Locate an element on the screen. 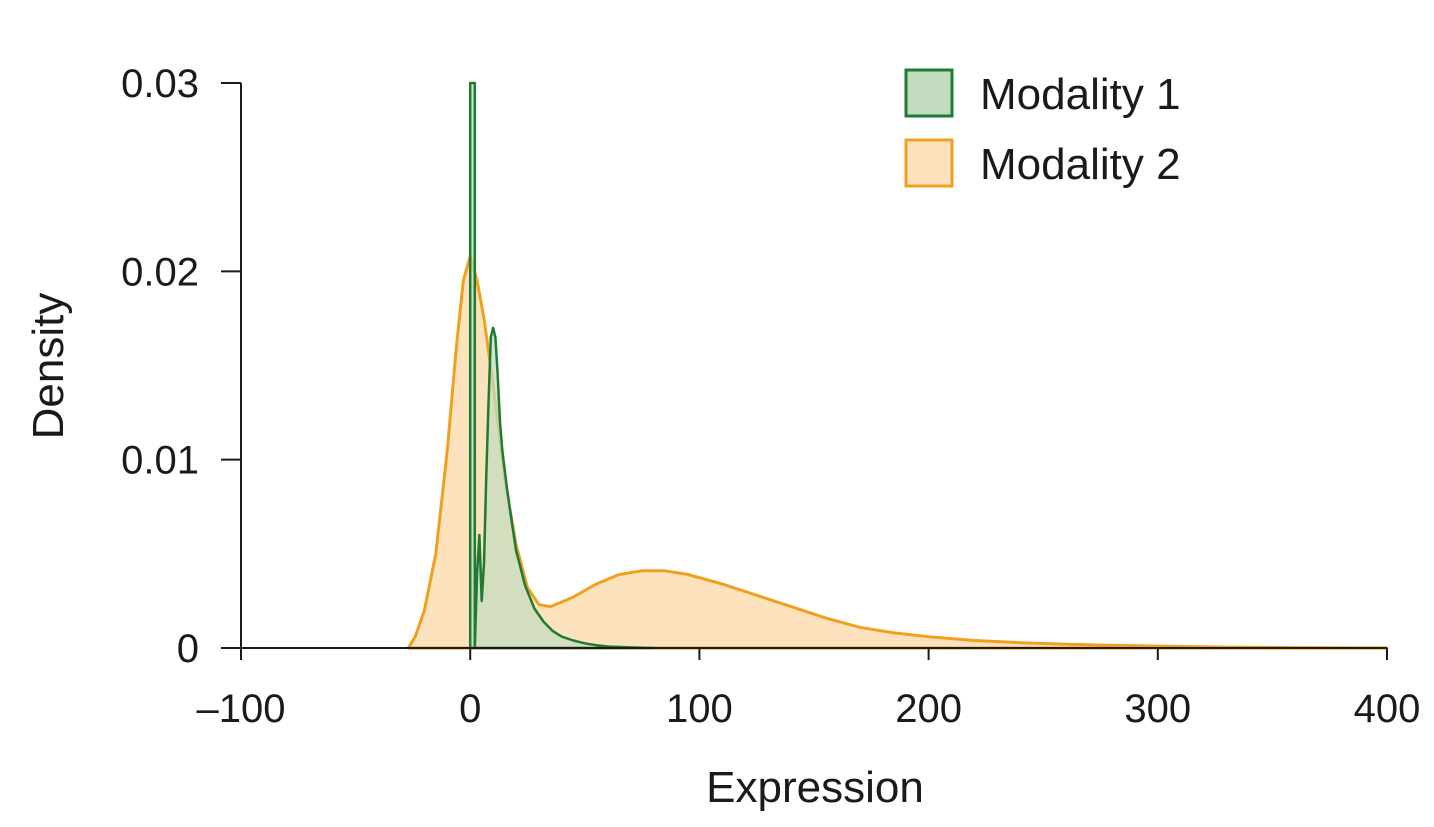  legend-label-modality-2: Modality 2 is located at coordinates (1080, 164).